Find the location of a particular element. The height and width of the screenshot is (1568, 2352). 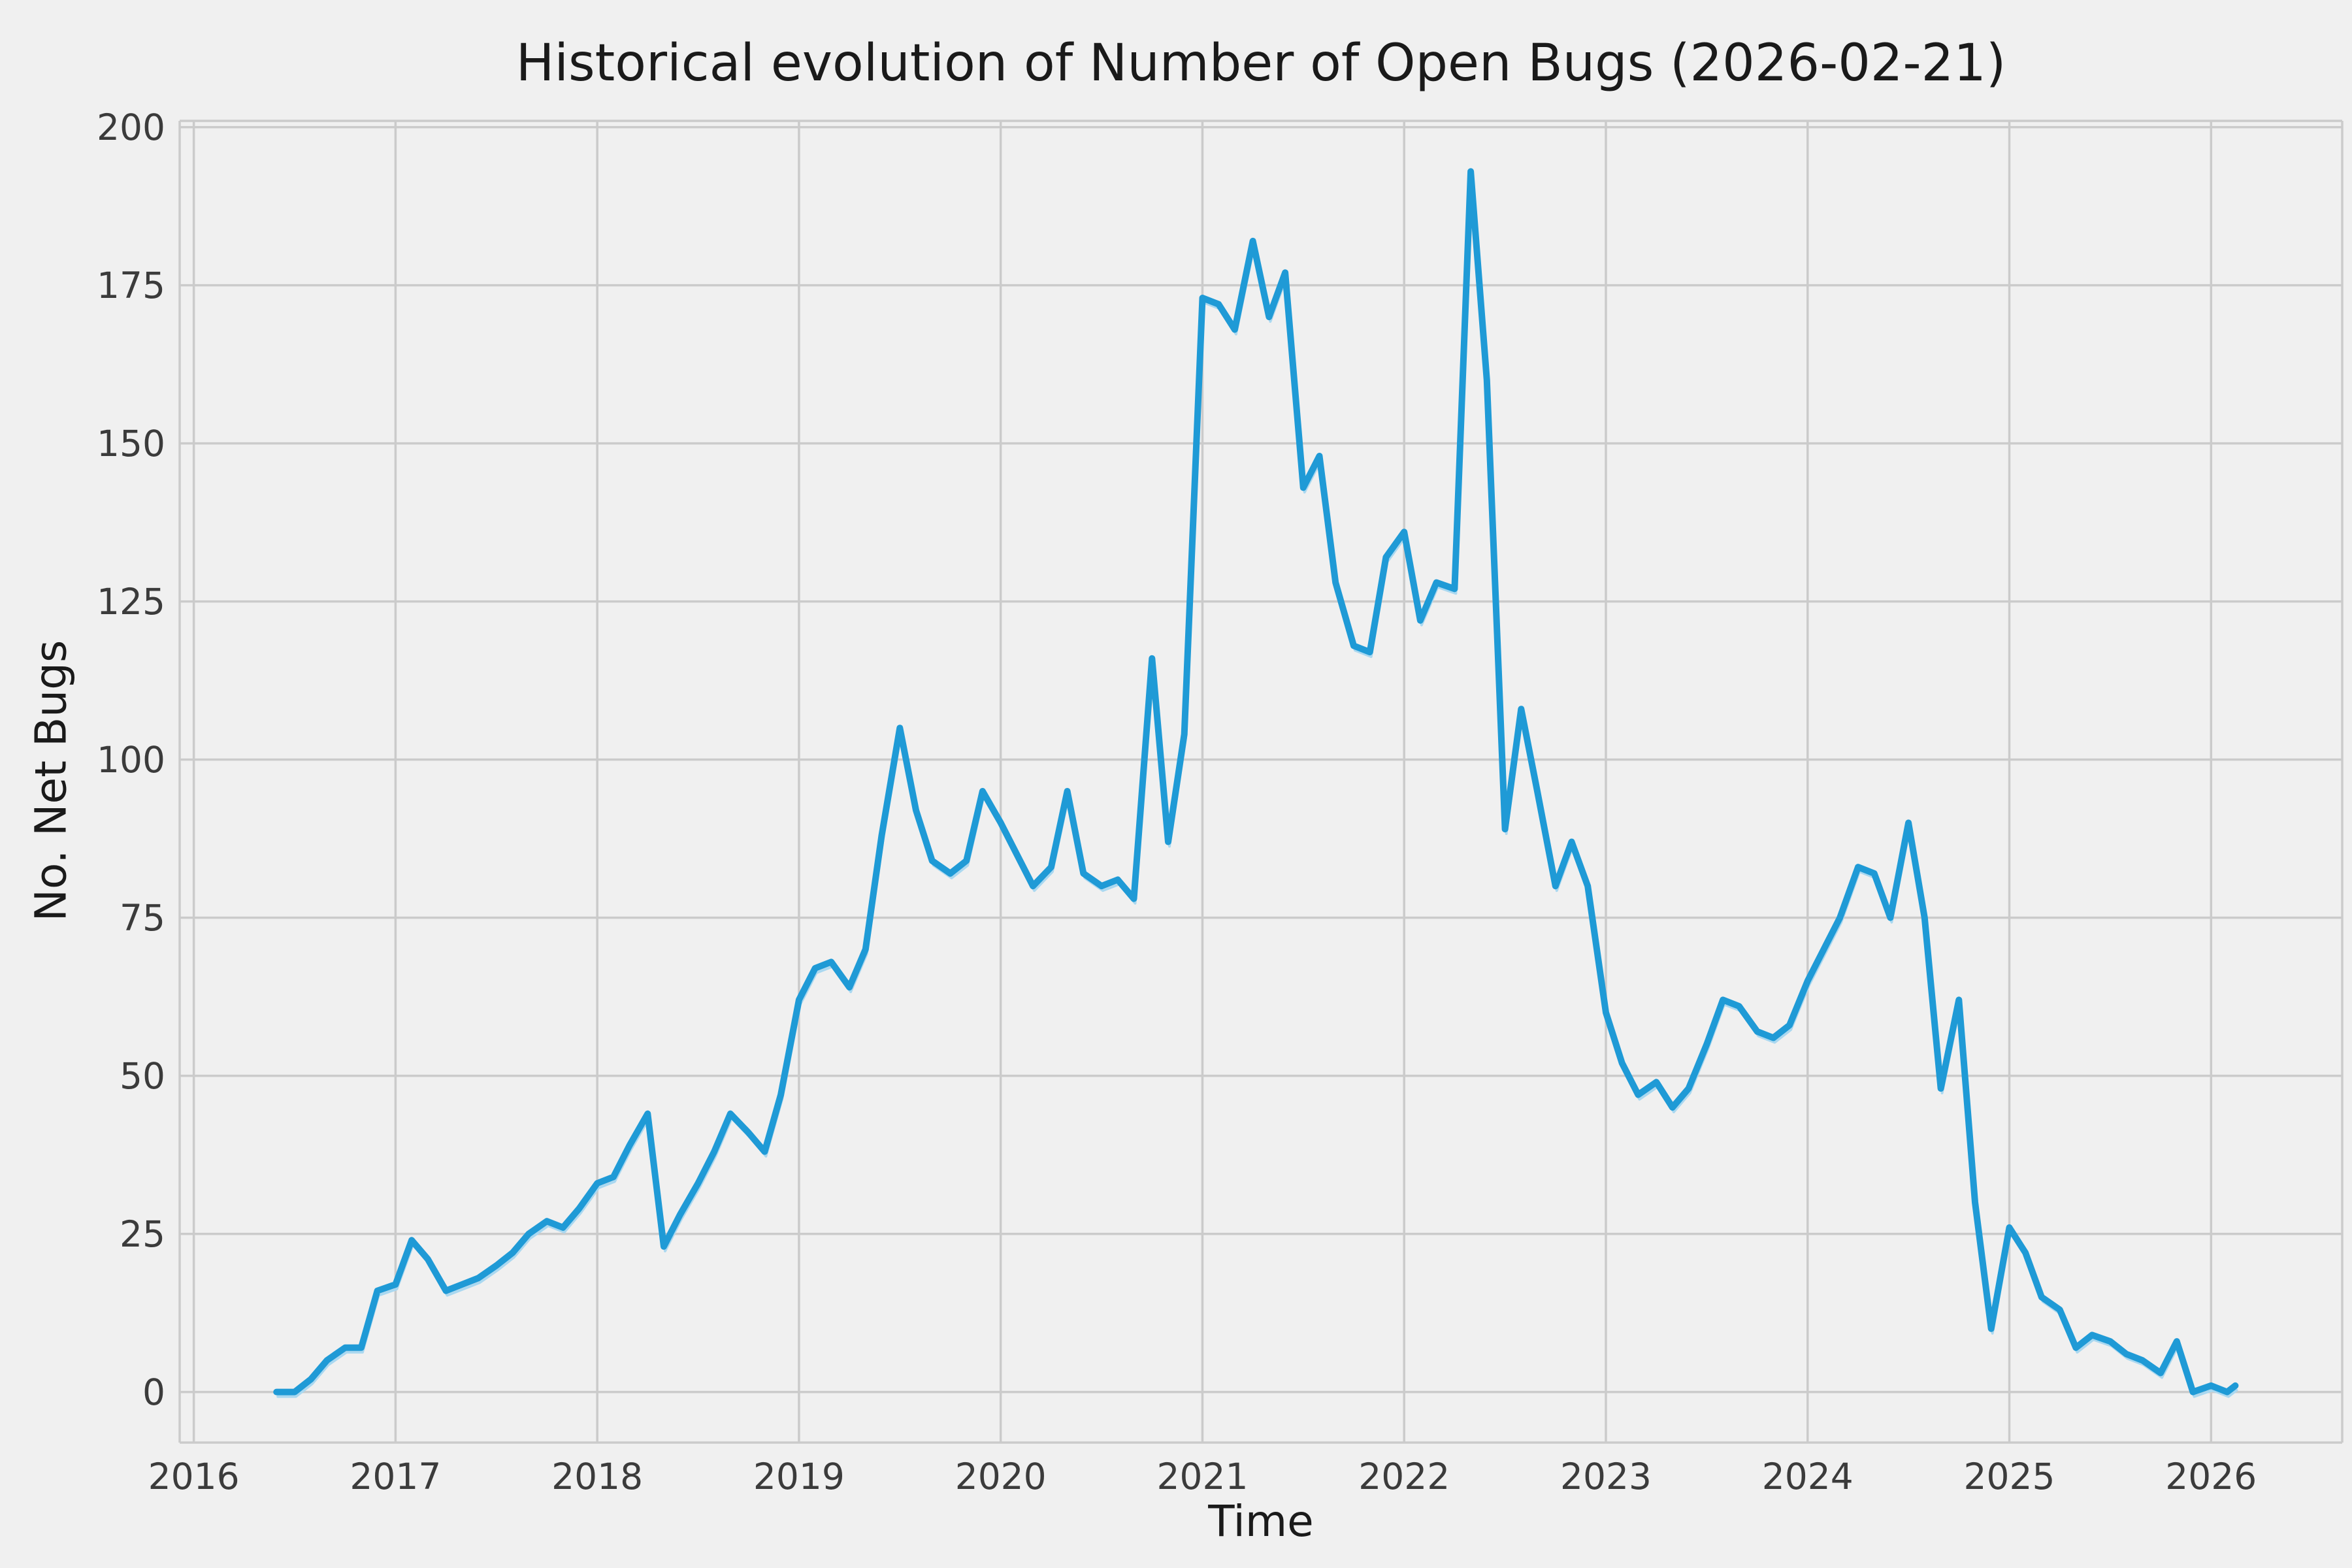

x-tick-label: 2018 is located at coordinates (597, 1476).